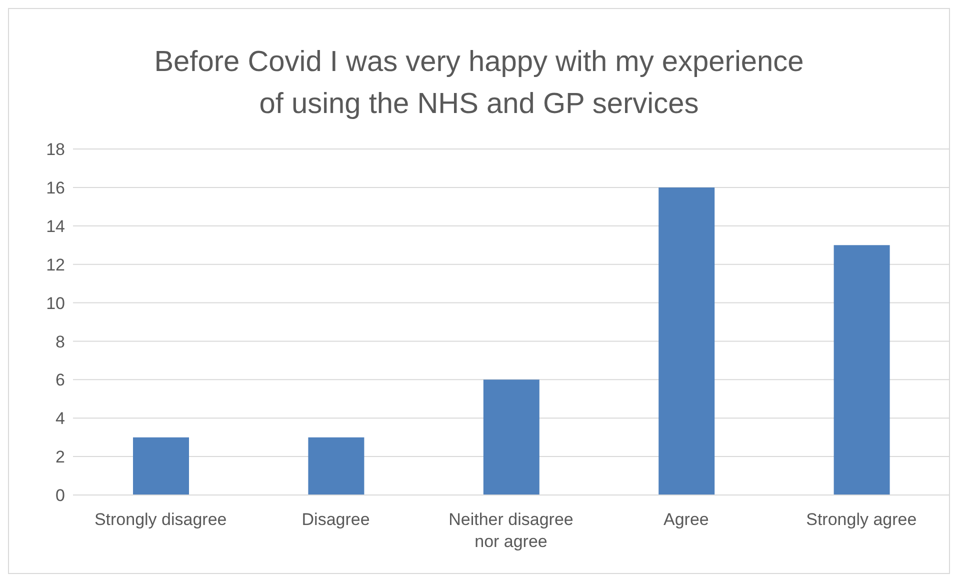  I want to click on y-tick-label: 12, so click(55, 264).